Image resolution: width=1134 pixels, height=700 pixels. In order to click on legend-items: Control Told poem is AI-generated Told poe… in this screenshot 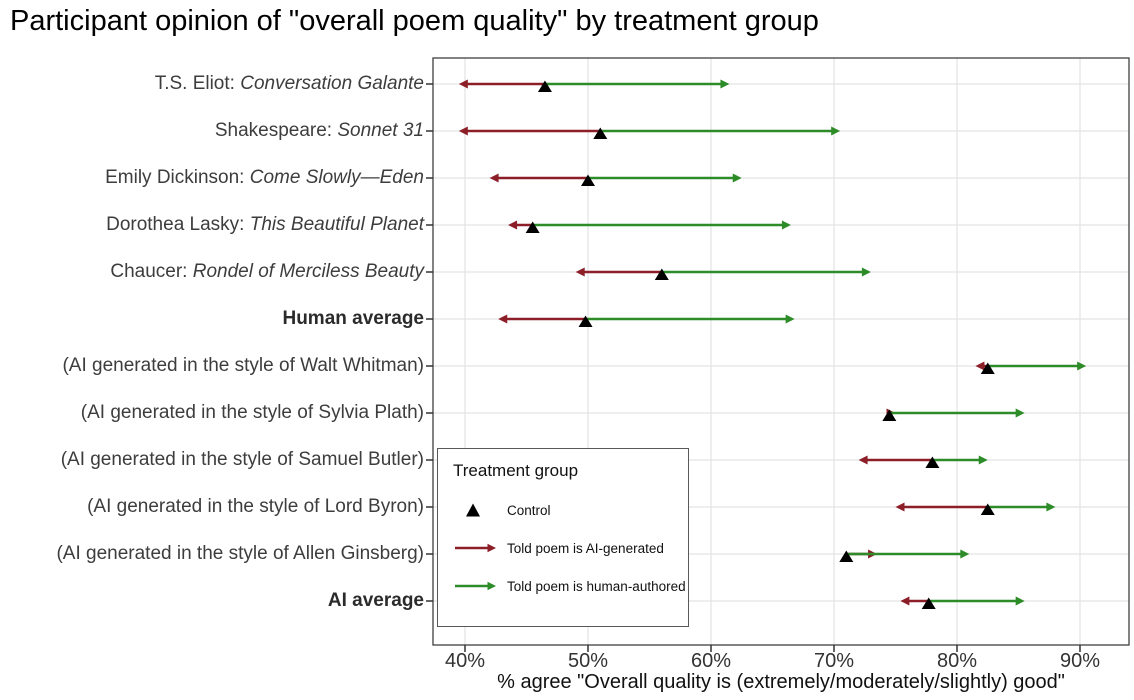, I will do `click(563, 548)`.